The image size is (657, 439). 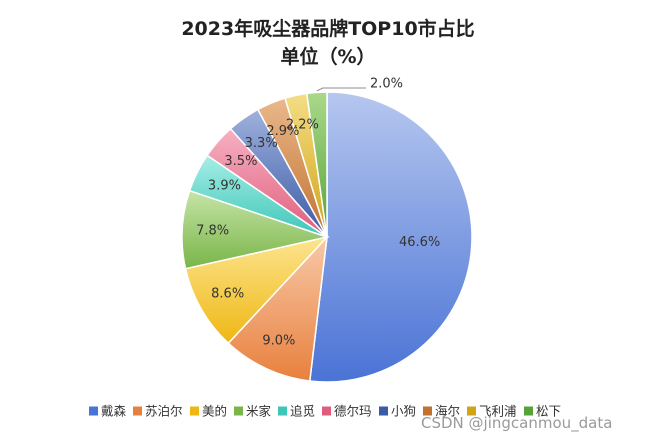 I want to click on slice-label: 2.2%, so click(x=302, y=125).